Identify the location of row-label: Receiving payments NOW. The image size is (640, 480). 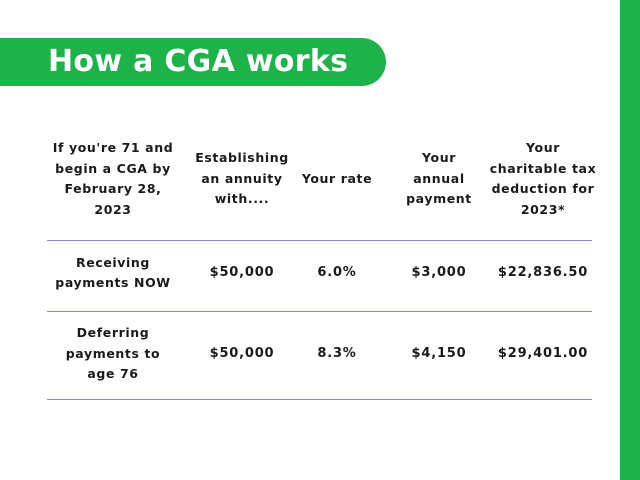
(113, 272).